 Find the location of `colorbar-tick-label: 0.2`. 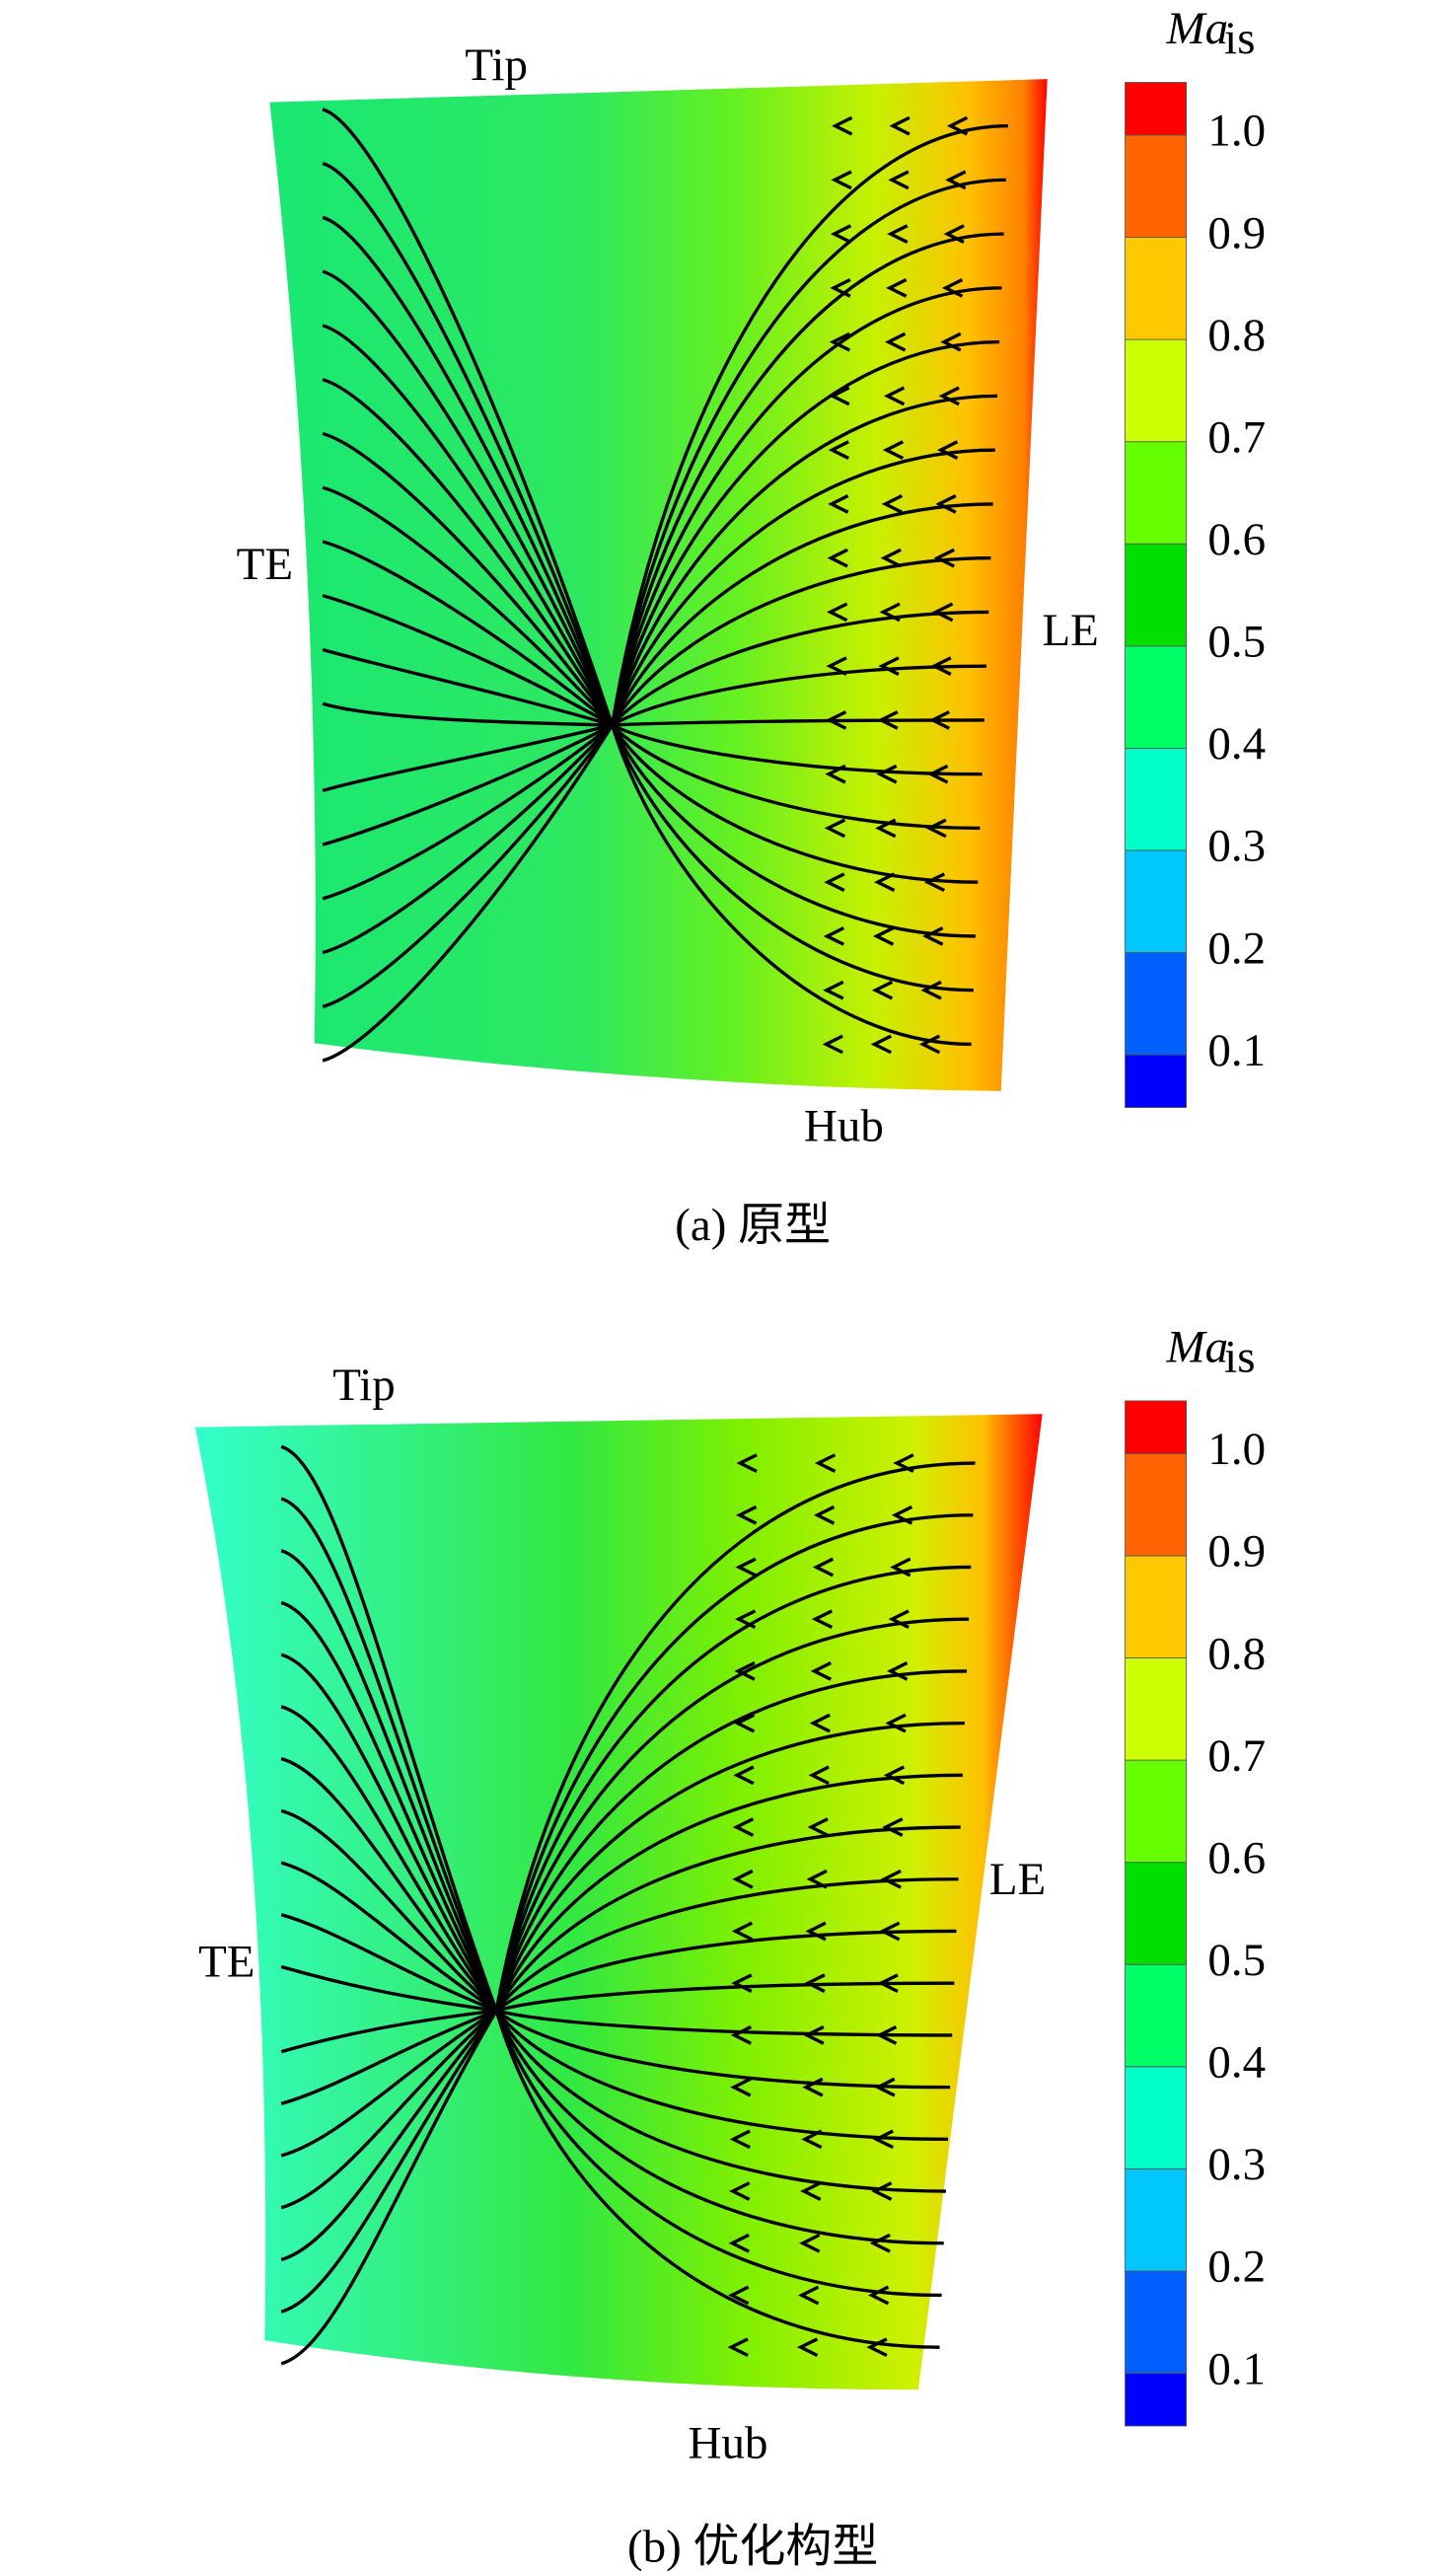

colorbar-tick-label: 0.2 is located at coordinates (1236, 948).